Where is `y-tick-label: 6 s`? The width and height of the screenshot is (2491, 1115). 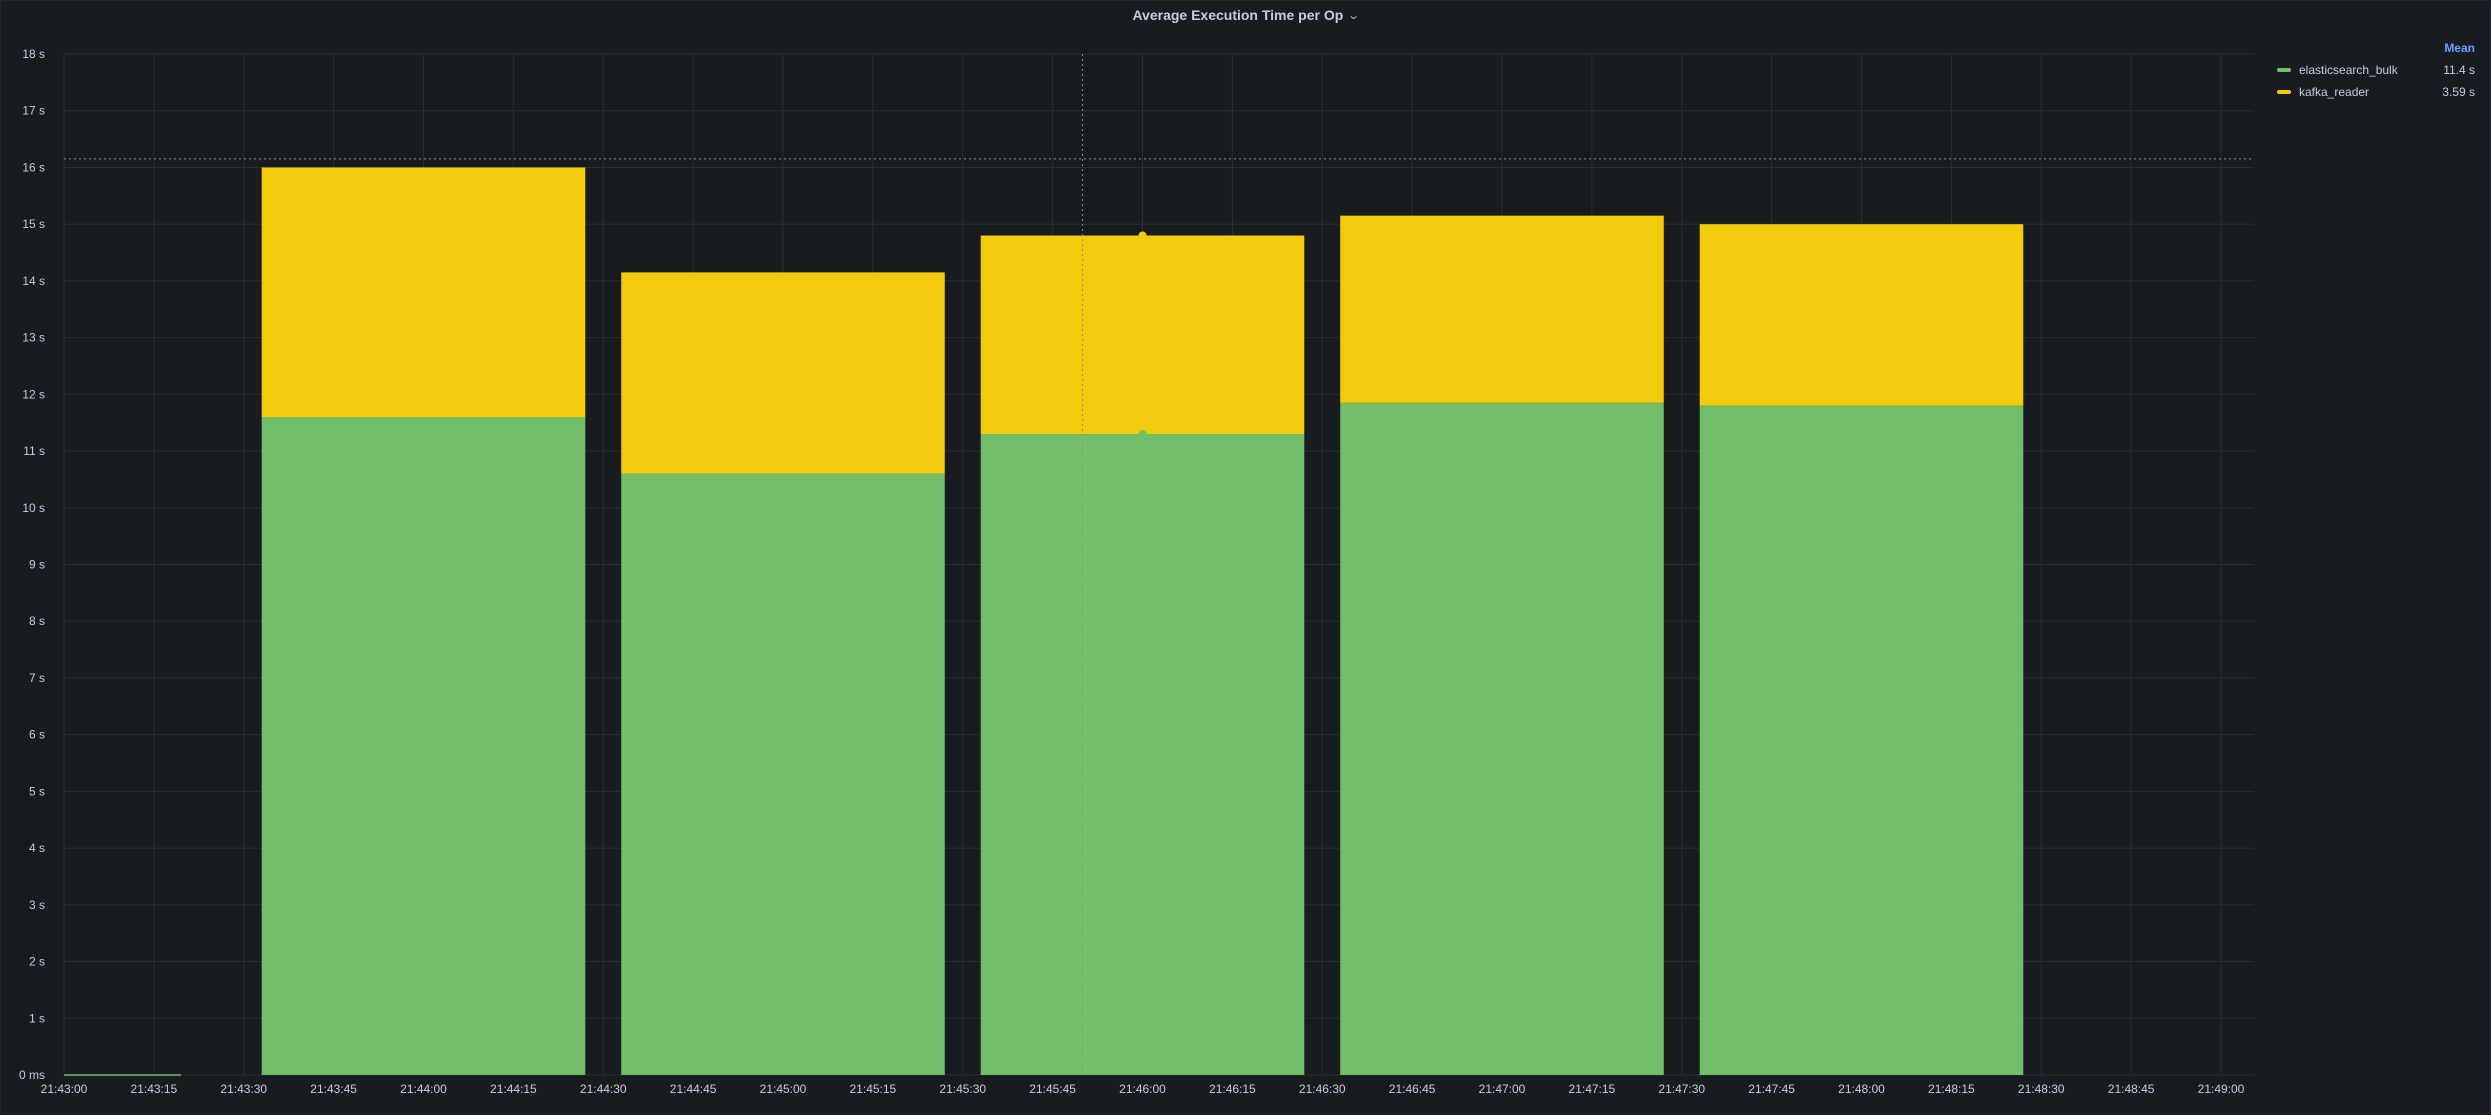
y-tick-label: 6 s is located at coordinates (37, 735).